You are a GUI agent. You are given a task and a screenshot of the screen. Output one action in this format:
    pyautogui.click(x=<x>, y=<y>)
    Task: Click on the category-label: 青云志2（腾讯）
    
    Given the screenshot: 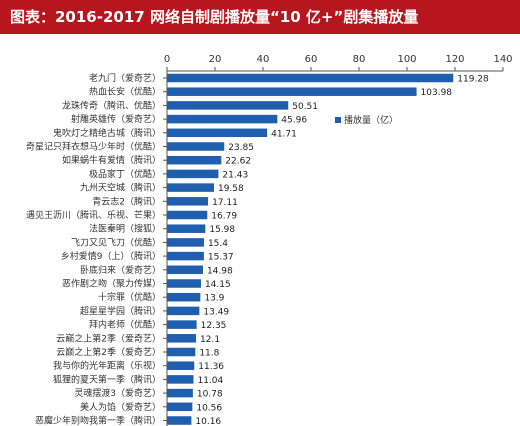 What is the action you would take?
    pyautogui.click(x=126, y=201)
    